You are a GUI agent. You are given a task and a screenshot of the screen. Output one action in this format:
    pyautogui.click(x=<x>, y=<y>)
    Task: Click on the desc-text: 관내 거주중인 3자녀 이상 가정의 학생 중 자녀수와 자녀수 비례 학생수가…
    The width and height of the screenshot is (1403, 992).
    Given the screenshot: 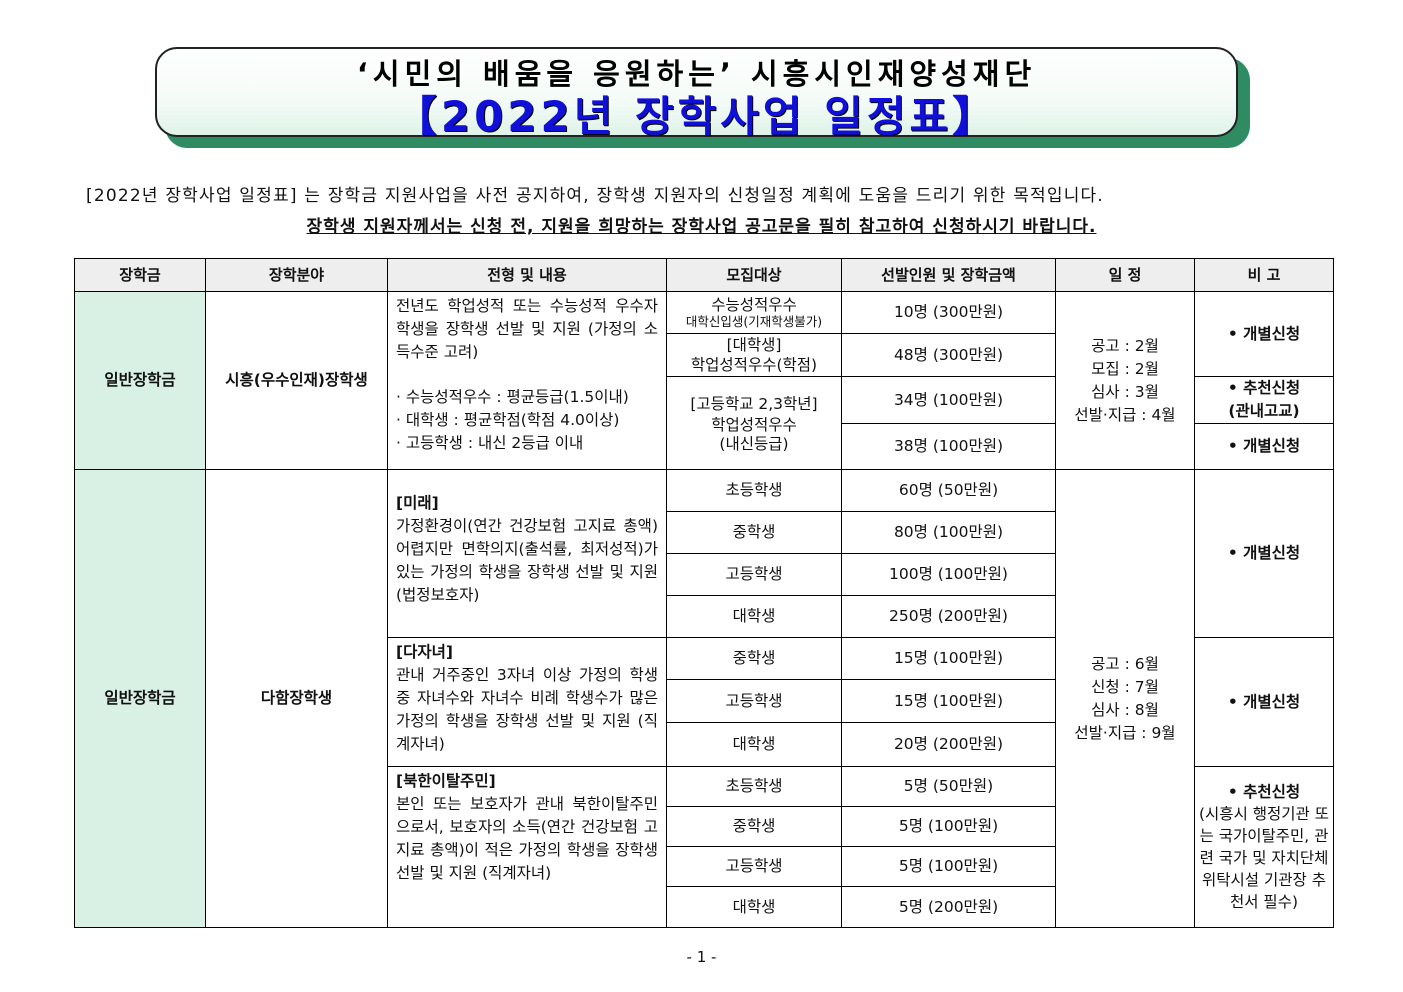 What is the action you would take?
    pyautogui.click(x=527, y=709)
    